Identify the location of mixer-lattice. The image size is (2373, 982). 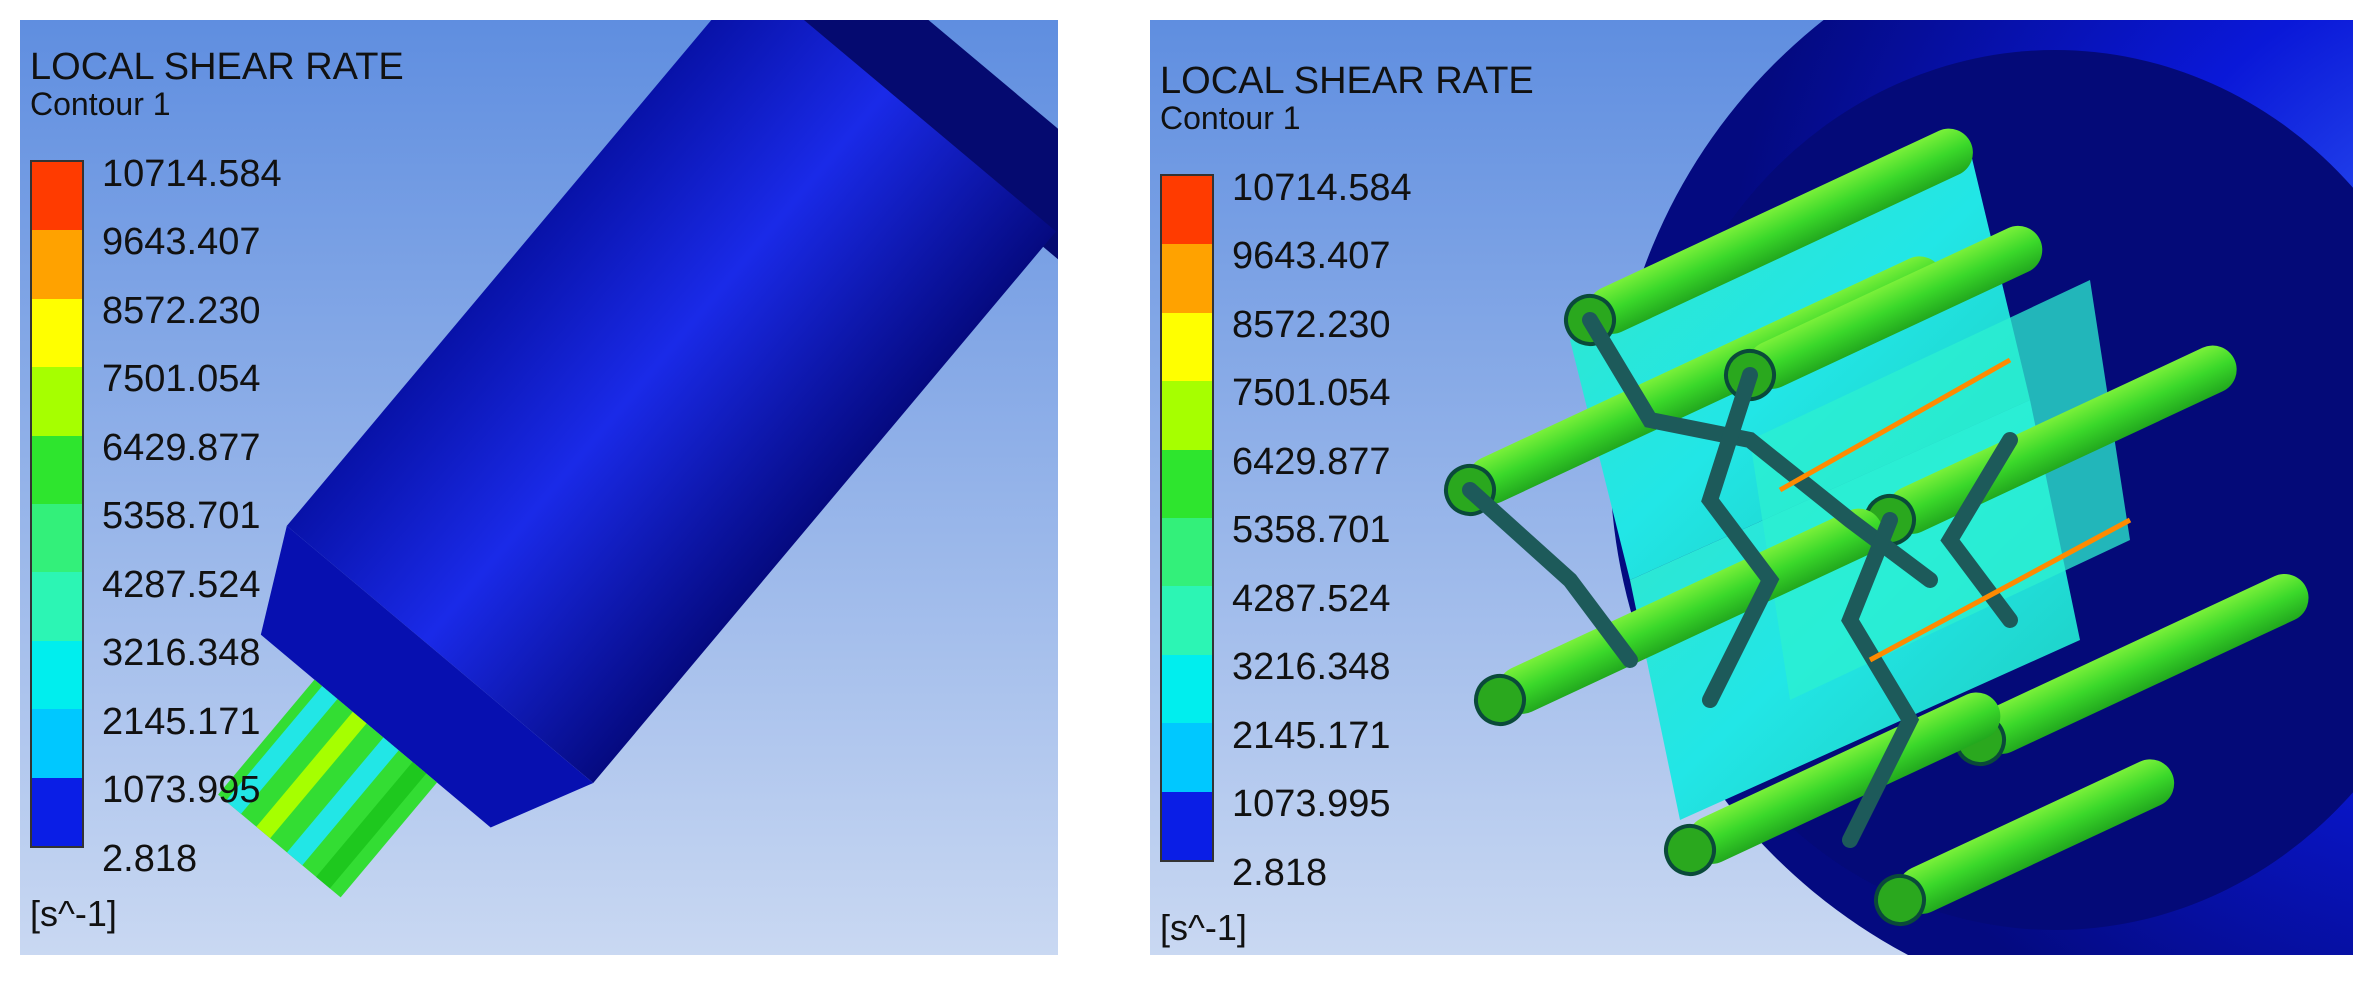
(1740, 580).